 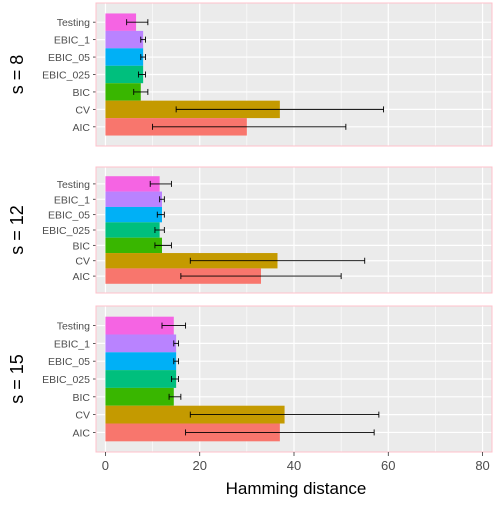 What do you see at coordinates (388, 465) in the screenshot?
I see `x-tick-label: 60` at bounding box center [388, 465].